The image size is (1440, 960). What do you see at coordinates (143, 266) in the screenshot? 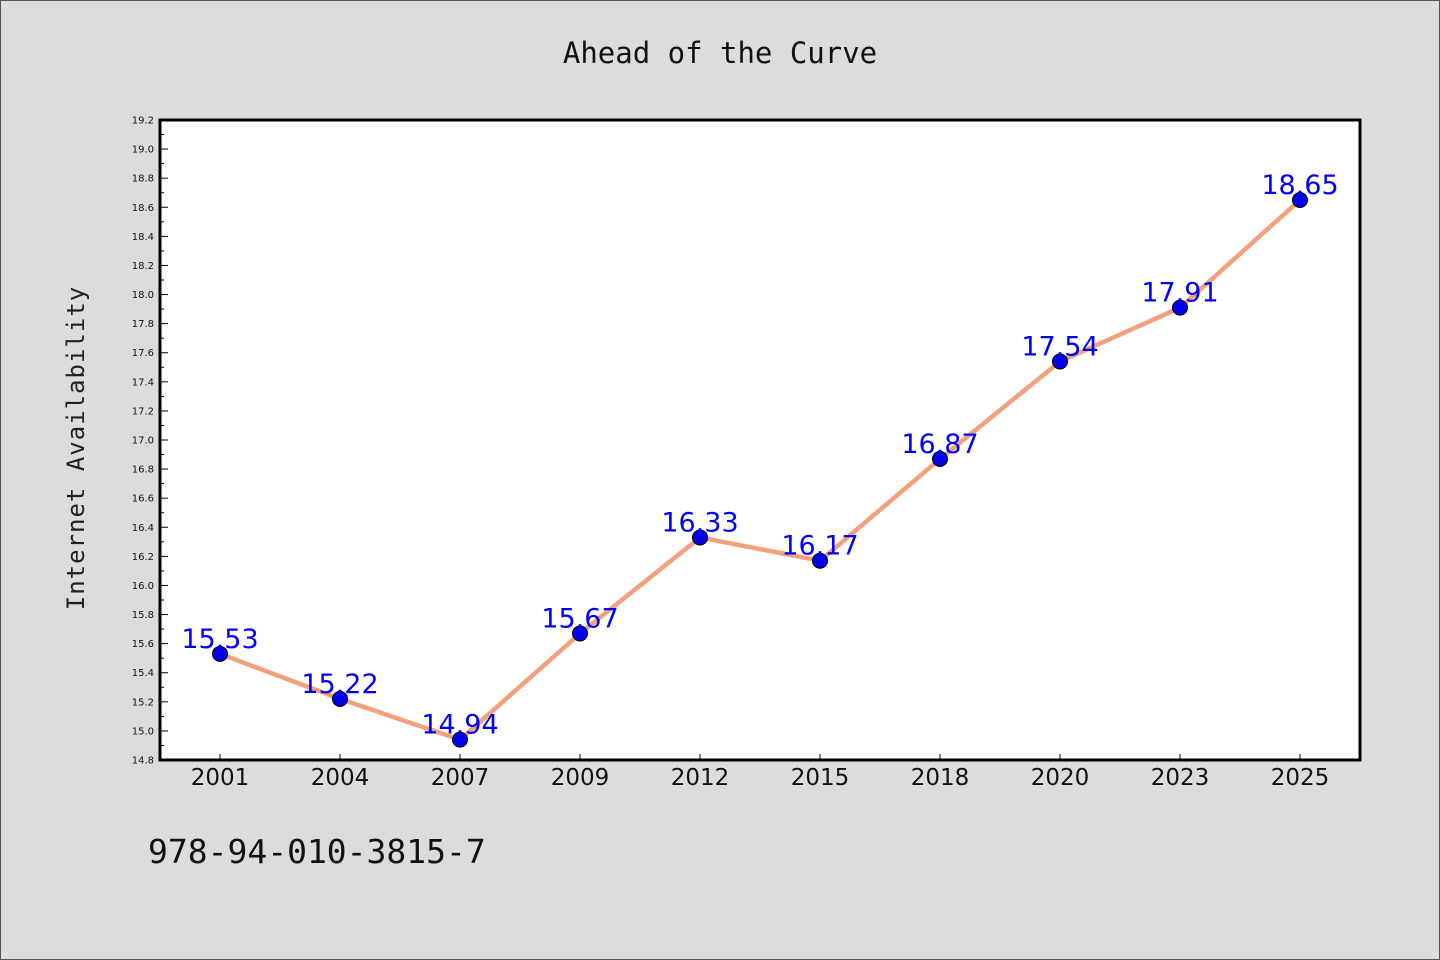
I see `y-tick-label: 18.2` at bounding box center [143, 266].